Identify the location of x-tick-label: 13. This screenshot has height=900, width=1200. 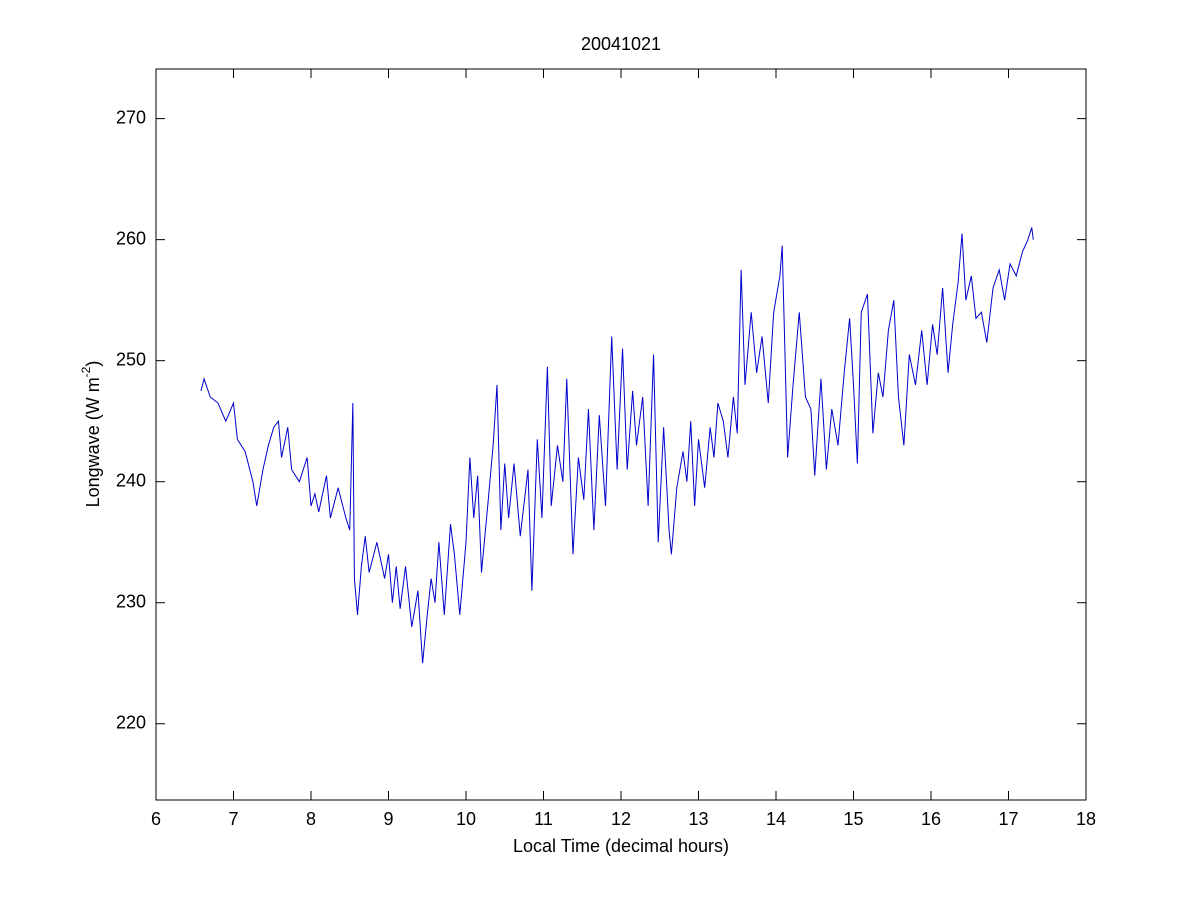
(698, 819).